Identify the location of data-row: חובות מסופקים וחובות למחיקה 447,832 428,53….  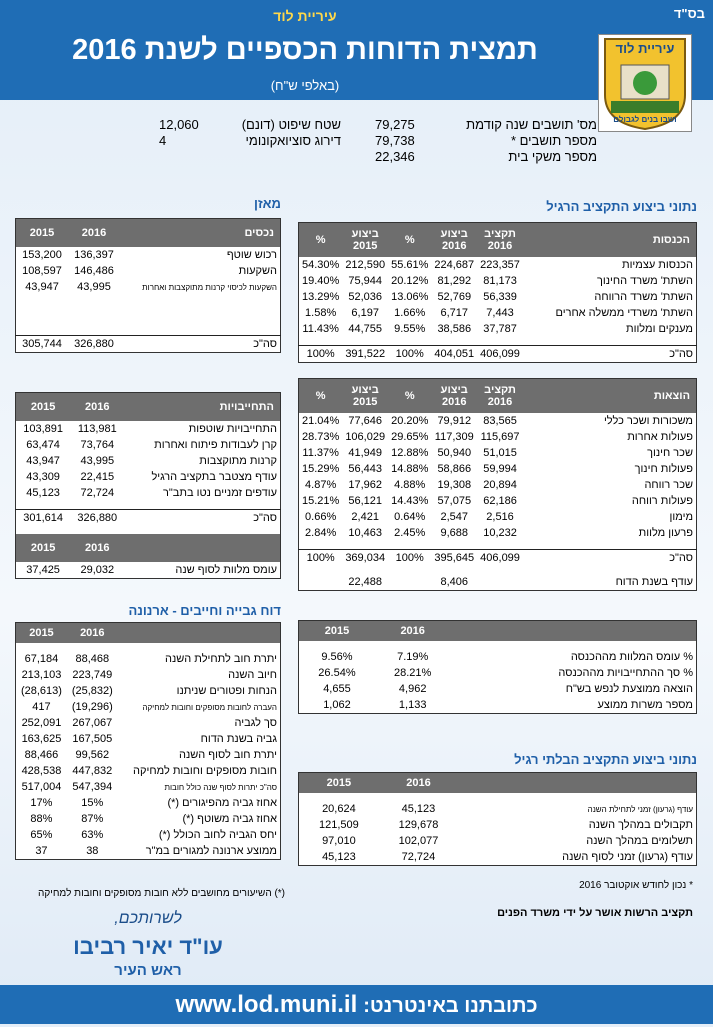
(148, 771).